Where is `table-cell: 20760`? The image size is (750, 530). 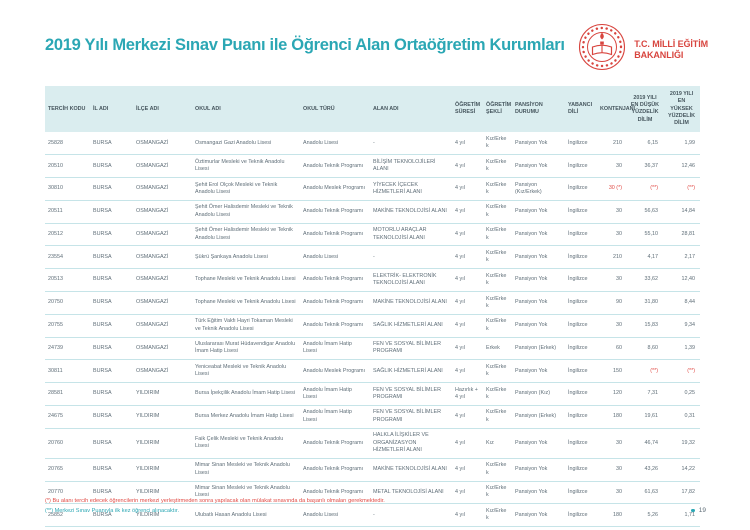
table-cell: 20760 is located at coordinates (67, 443).